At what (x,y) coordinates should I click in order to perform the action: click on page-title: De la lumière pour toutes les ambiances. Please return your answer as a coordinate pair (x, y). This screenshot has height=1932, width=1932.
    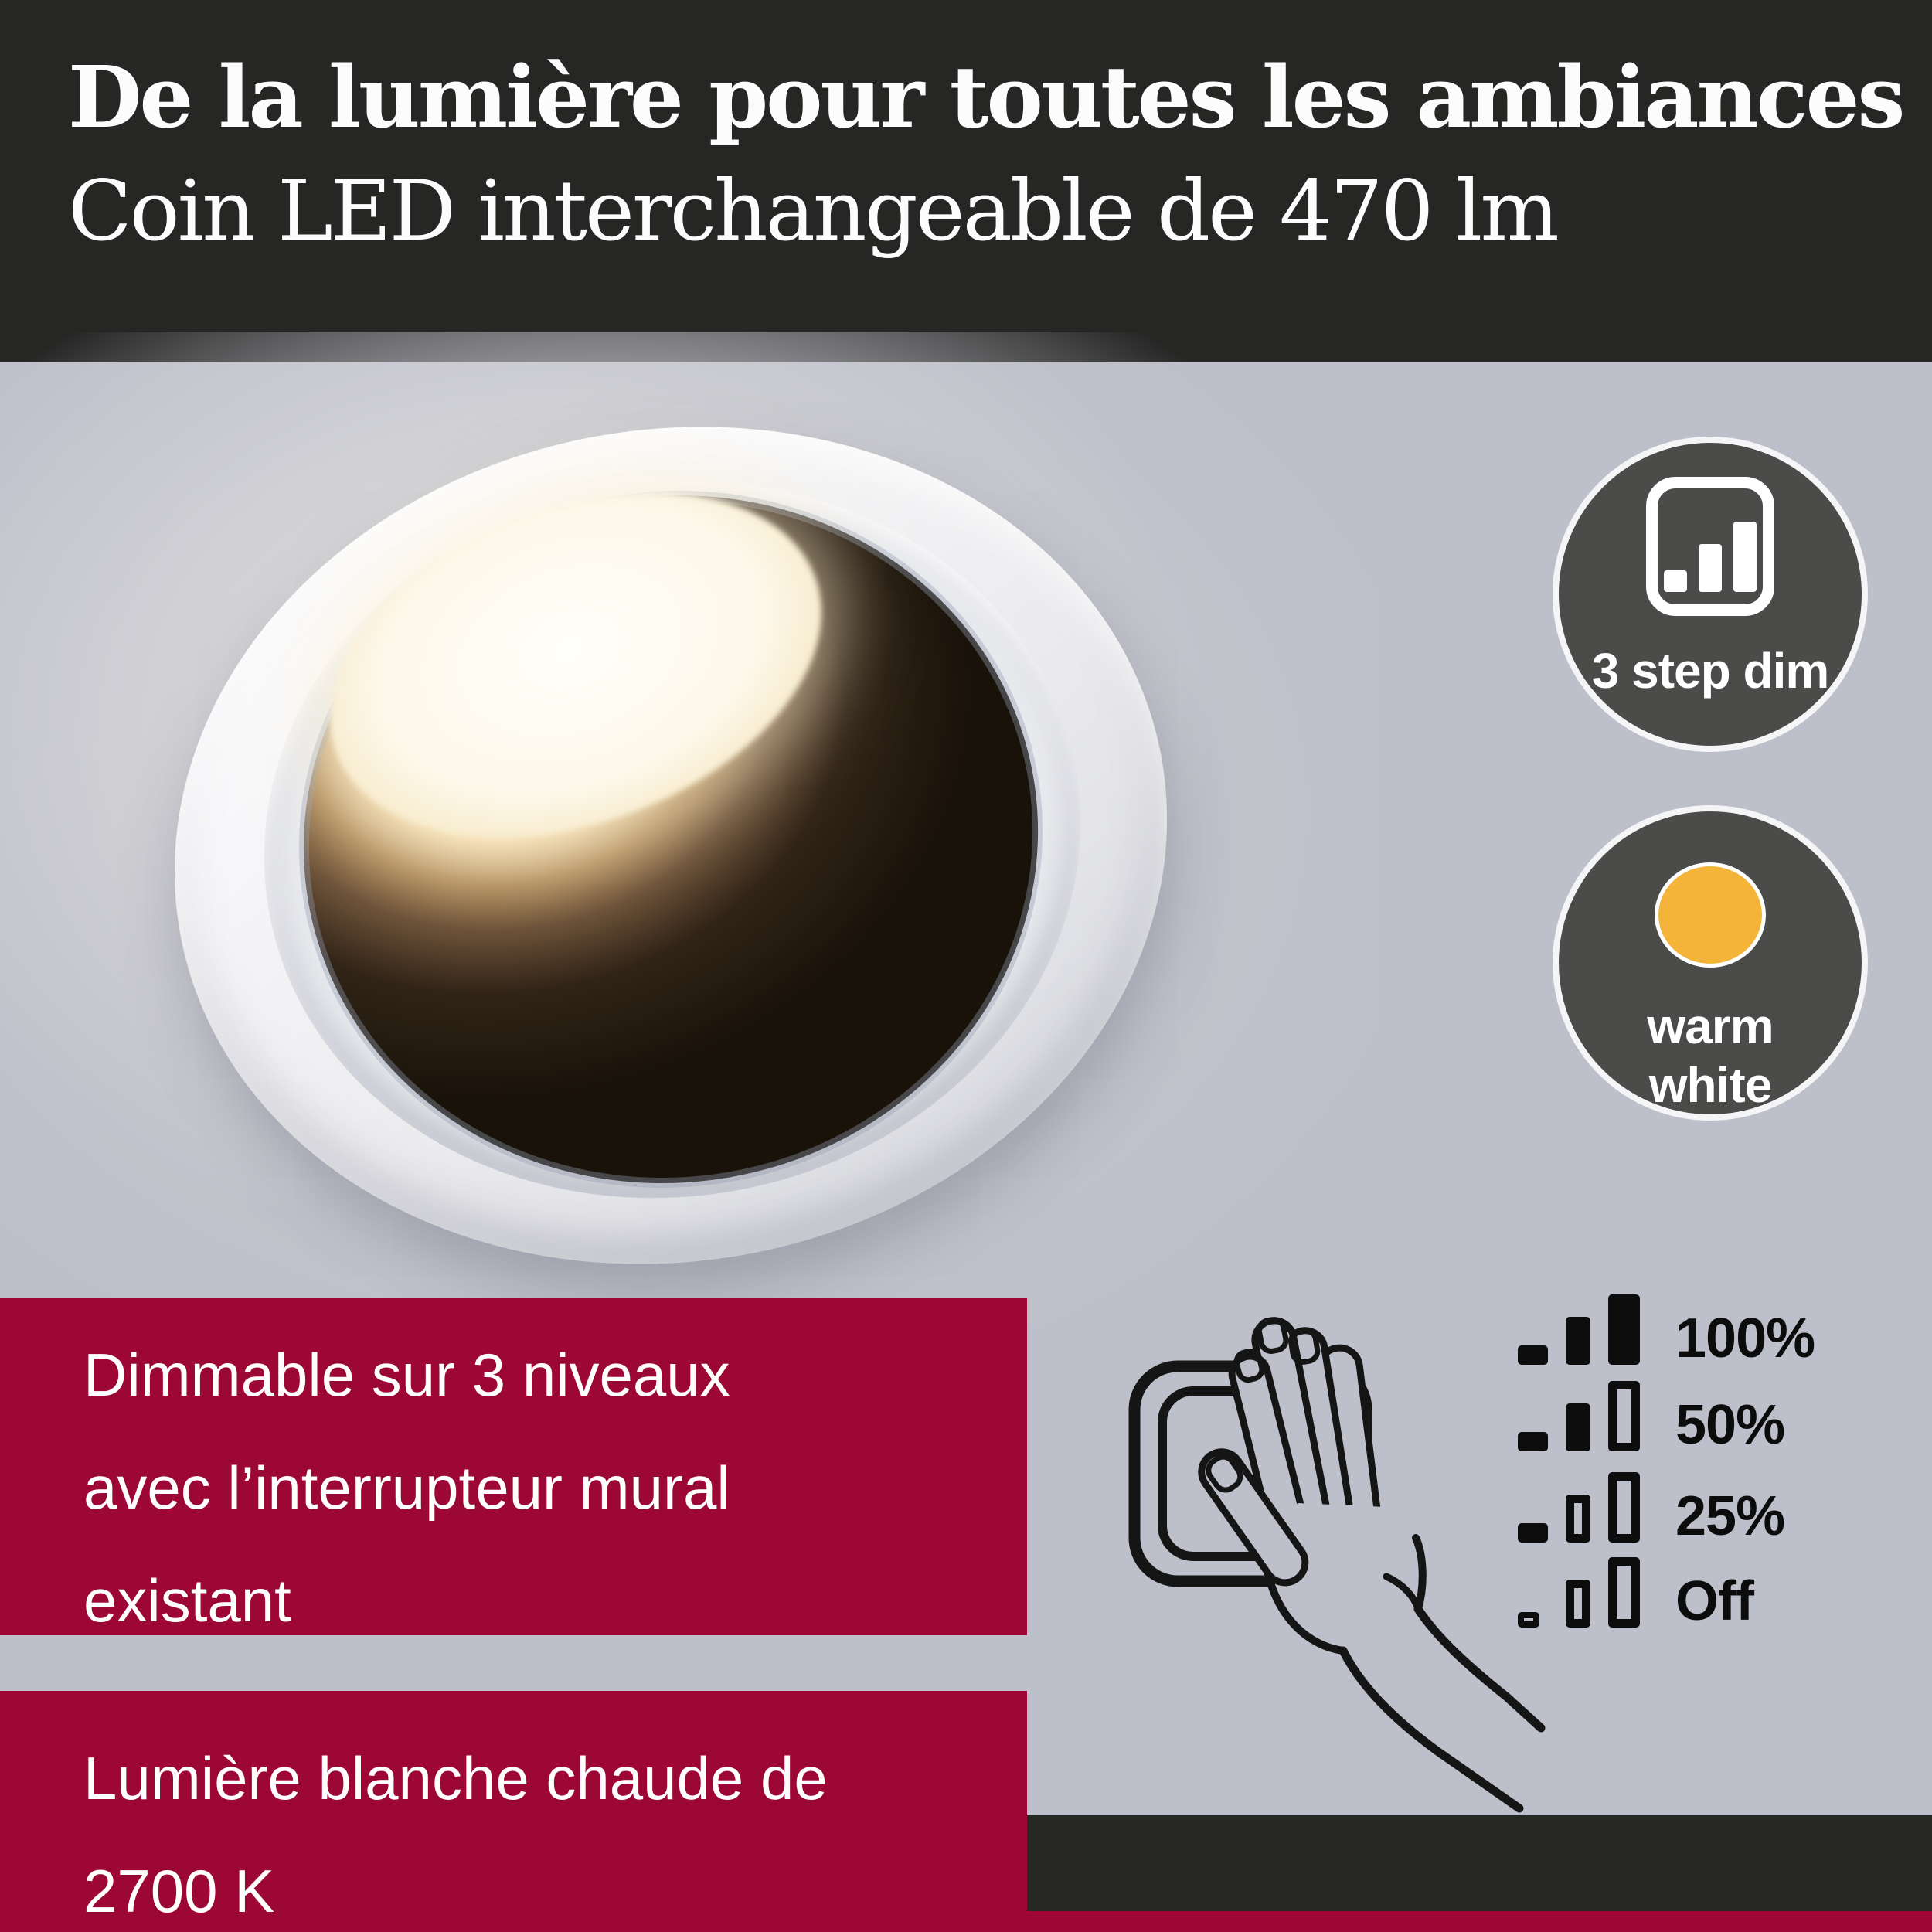
    Looking at the image, I should click on (986, 97).